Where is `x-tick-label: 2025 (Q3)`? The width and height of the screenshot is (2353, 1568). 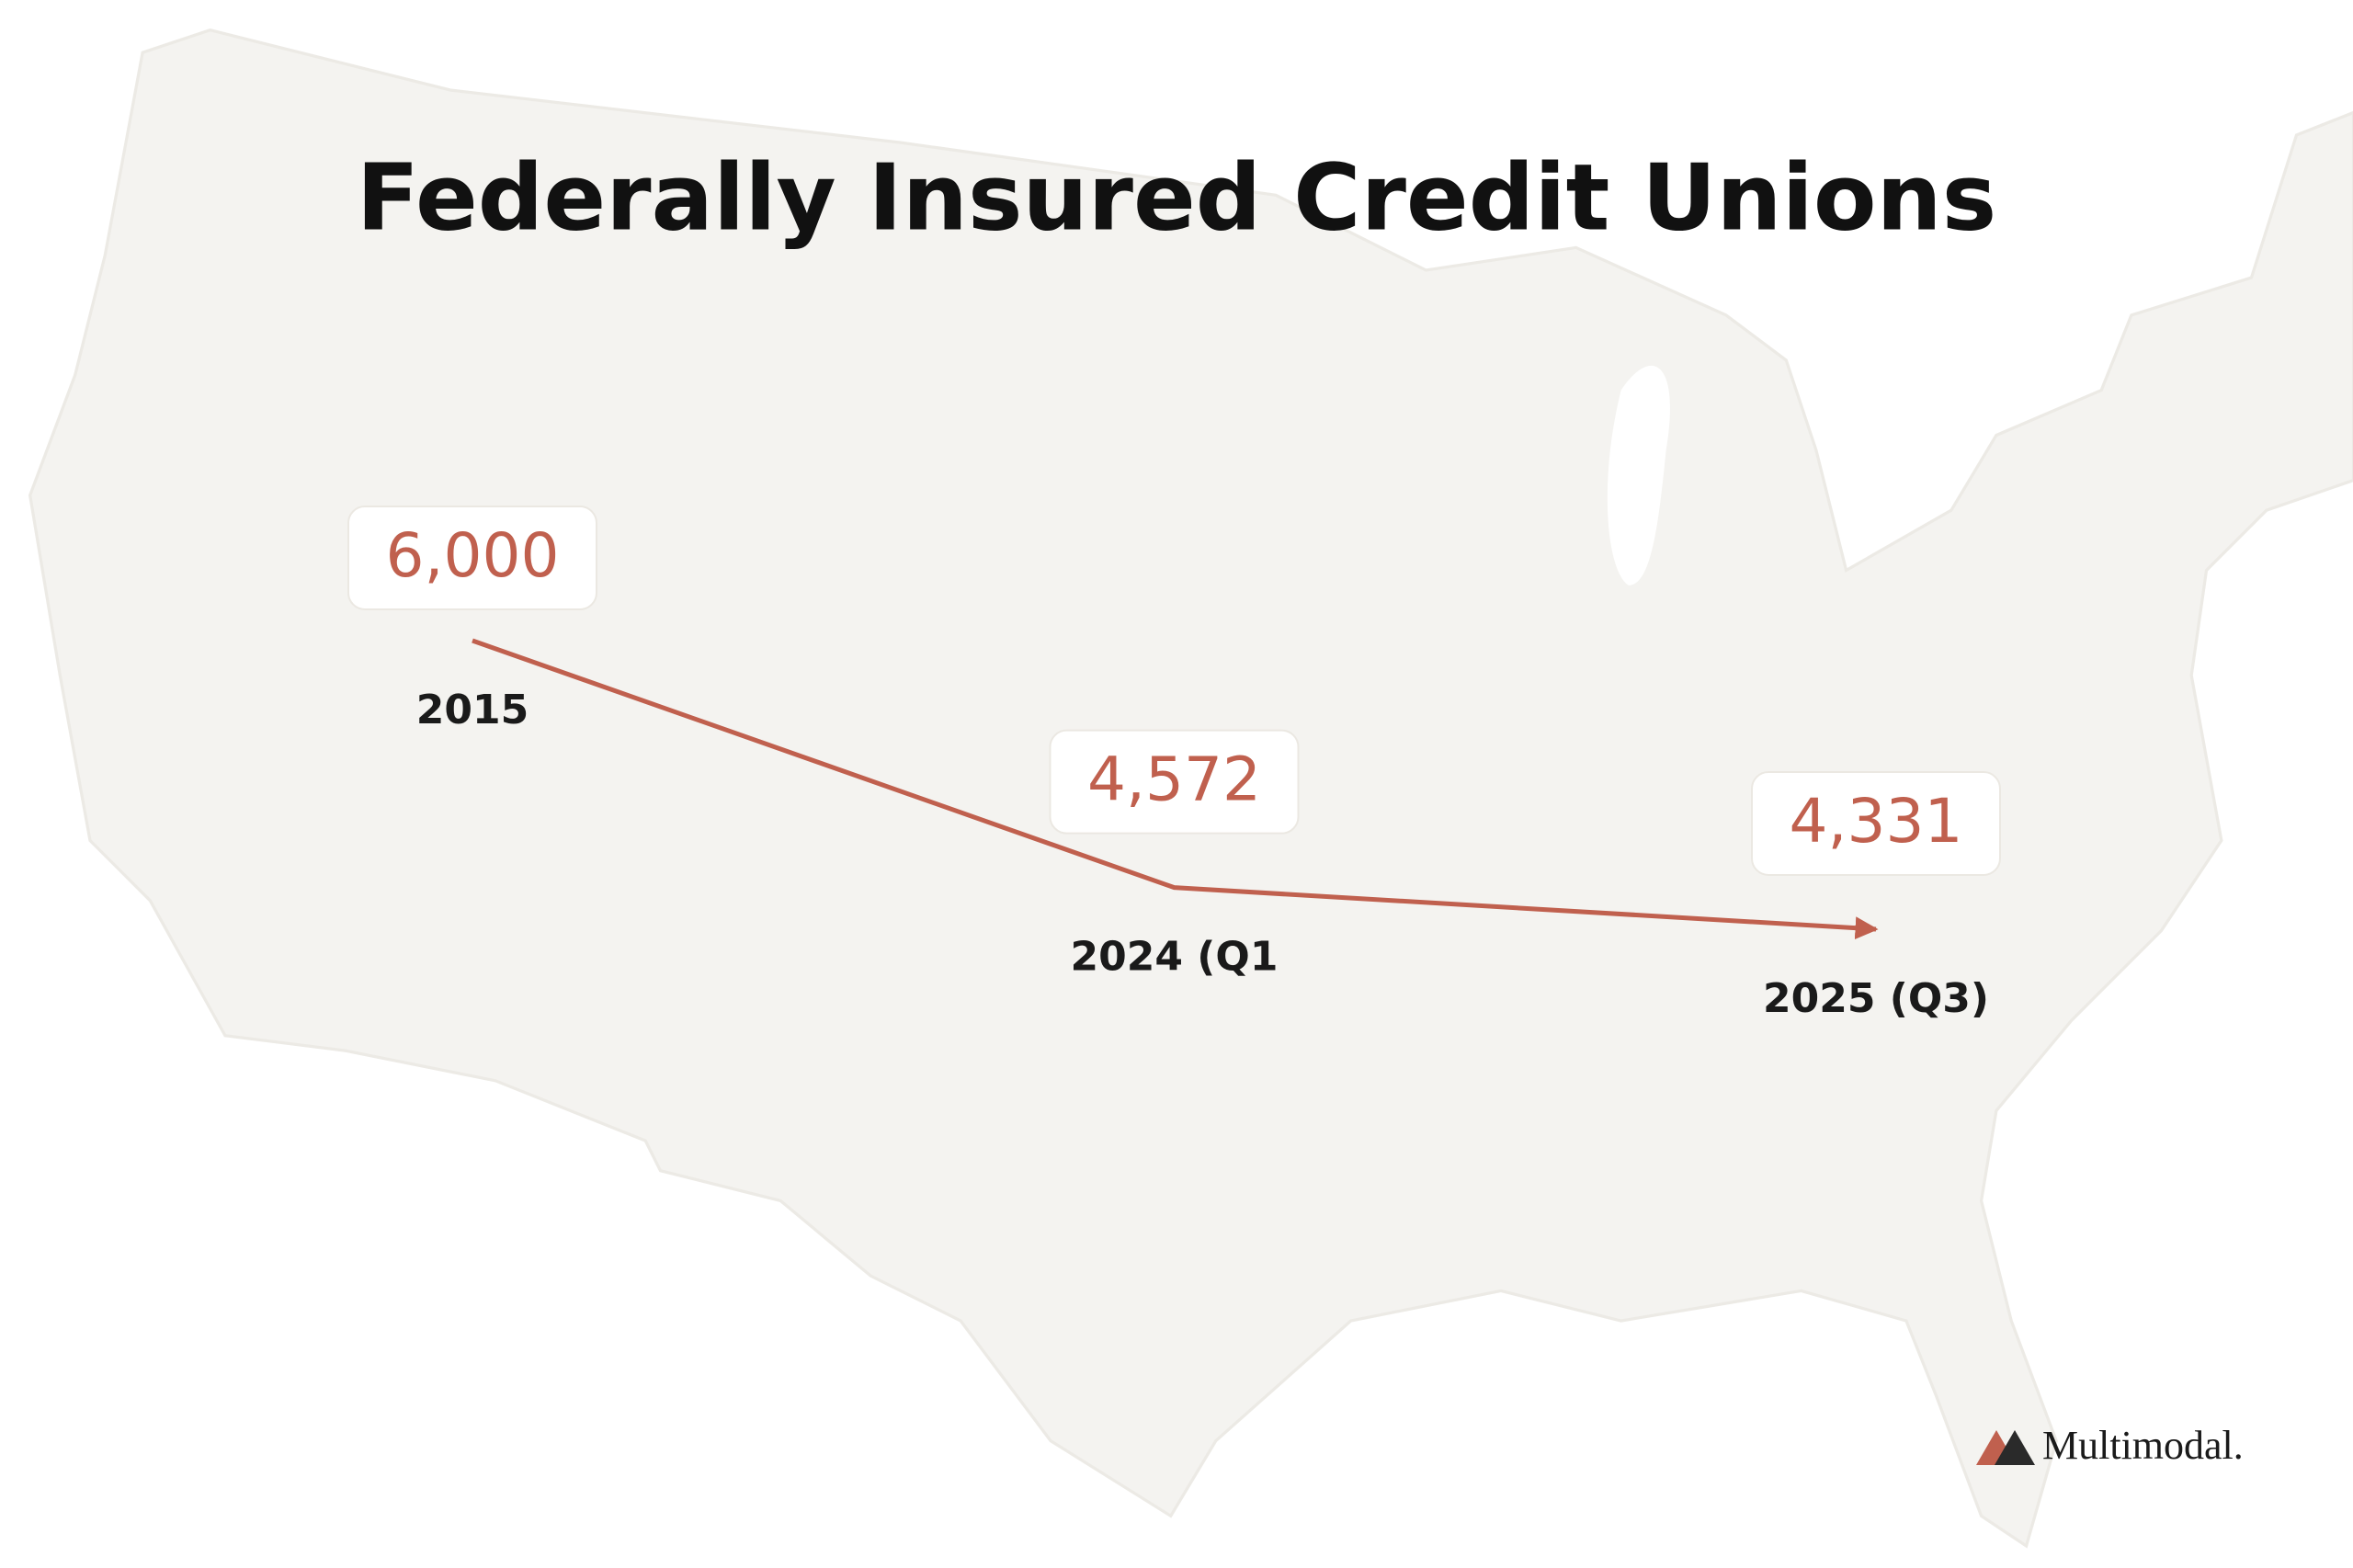 x-tick-label: 2025 (Q3) is located at coordinates (1876, 998).